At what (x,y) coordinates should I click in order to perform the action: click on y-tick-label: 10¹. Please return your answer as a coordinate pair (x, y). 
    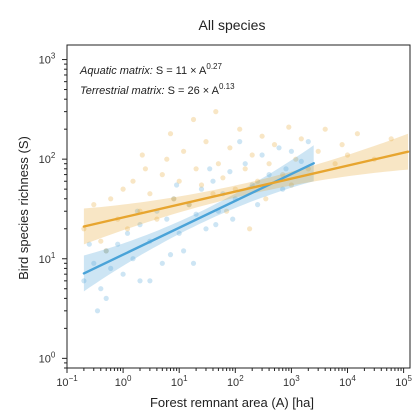
    Looking at the image, I should click on (47, 258).